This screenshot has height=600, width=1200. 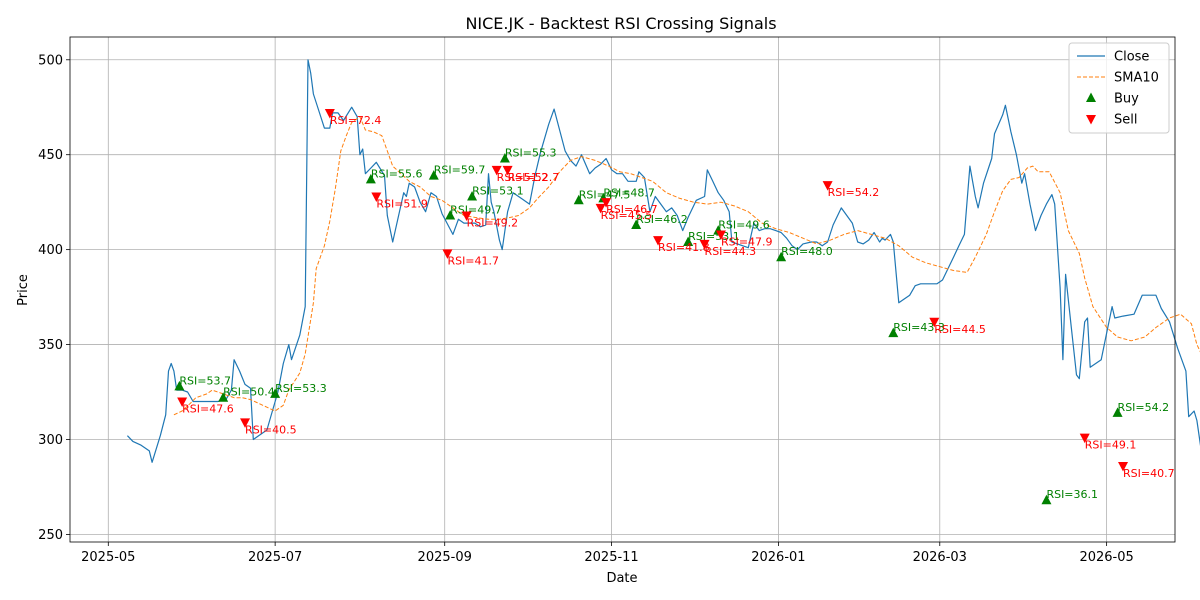 What do you see at coordinates (249, 392) in the screenshot?
I see `buy-signal-label: RSI=50.4` at bounding box center [249, 392].